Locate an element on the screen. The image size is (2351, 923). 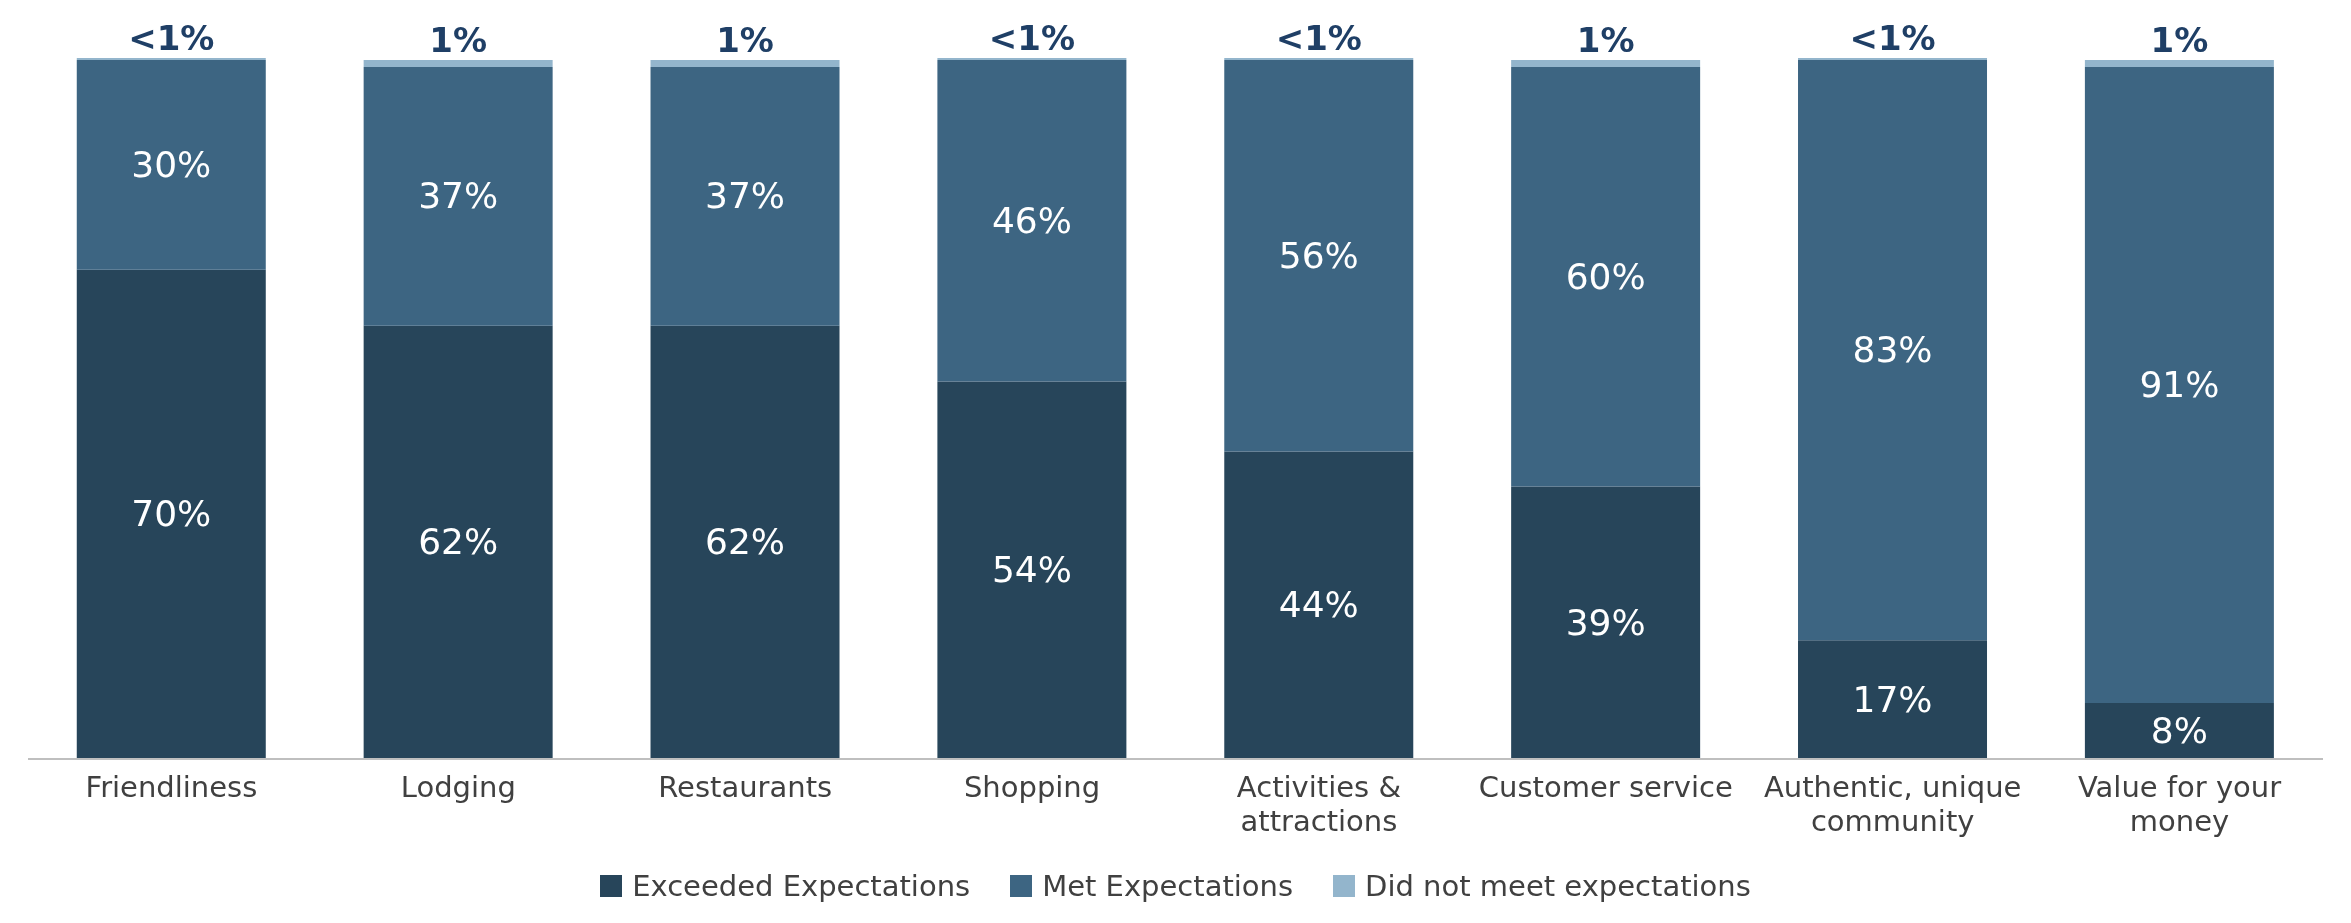
x-tick-label: Customer service is located at coordinates (1605, 787).